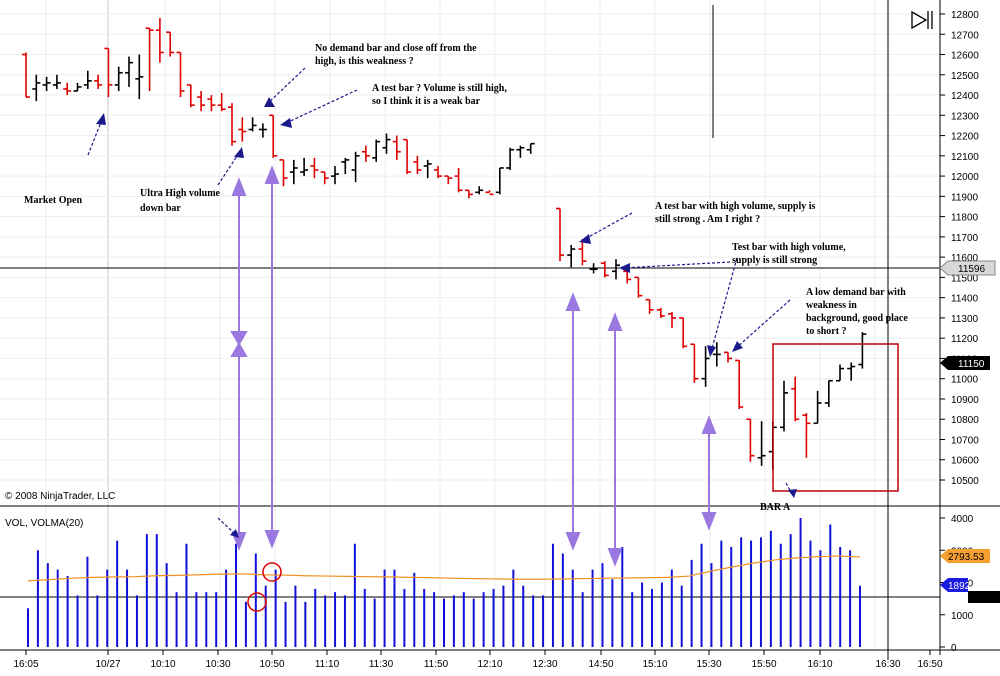 Image resolution: width=1000 pixels, height=676 pixels. Describe the element at coordinates (107, 664) in the screenshot. I see `time-tick-label: 10/27` at that location.